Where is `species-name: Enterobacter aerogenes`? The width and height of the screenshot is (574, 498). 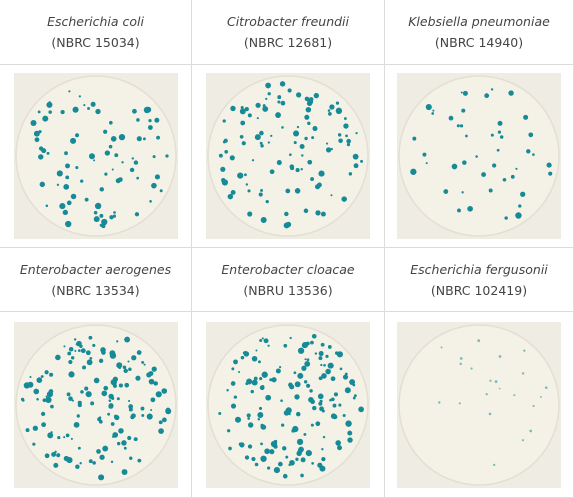
species-name: Enterobacter aerogenes is located at coordinates (95, 269).